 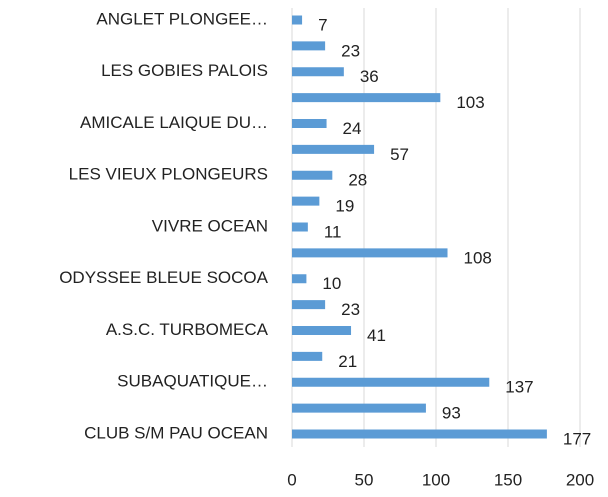 What do you see at coordinates (210, 225) in the screenshot?
I see `y-tick-label: VIVRE OCEAN` at bounding box center [210, 225].